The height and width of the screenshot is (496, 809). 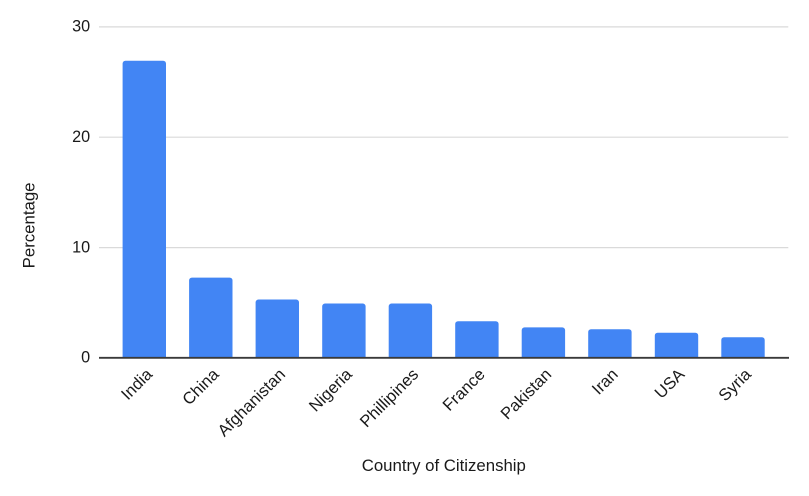 What do you see at coordinates (81, 27) in the screenshot?
I see `svg-text: 30` at bounding box center [81, 27].